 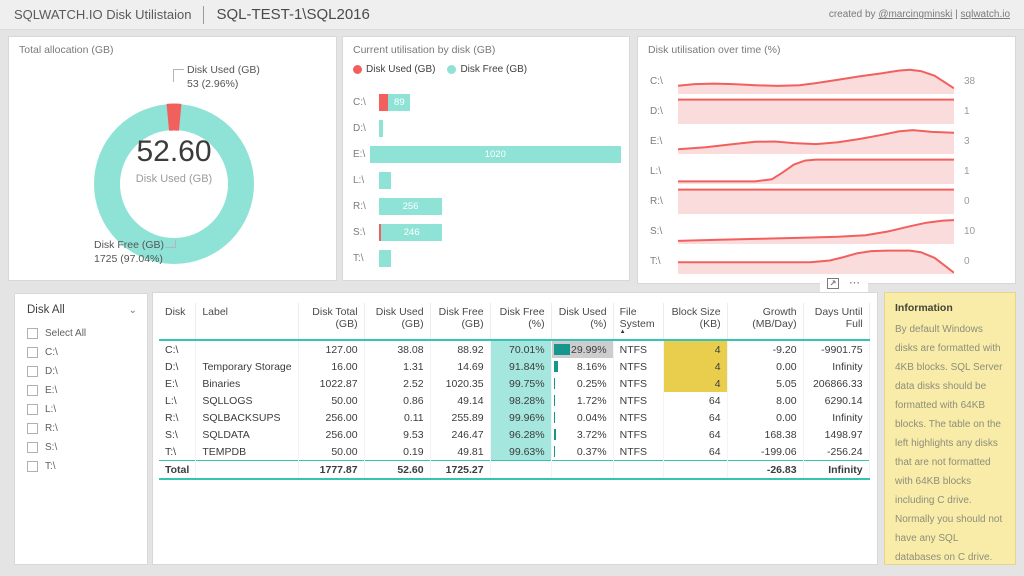 What do you see at coordinates (970, 81) in the screenshot?
I see `spark-end-value: 38` at bounding box center [970, 81].